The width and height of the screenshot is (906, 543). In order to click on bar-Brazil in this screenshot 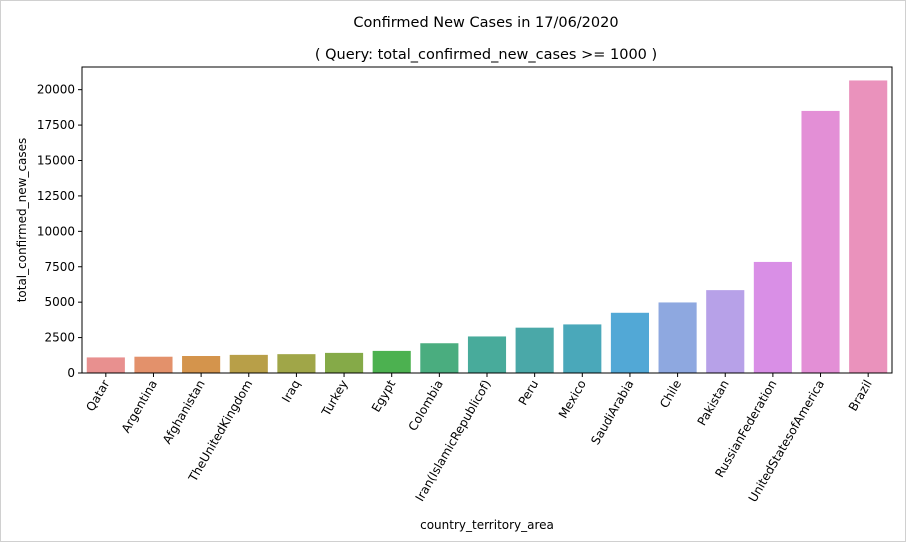, I will do `click(868, 227)`.